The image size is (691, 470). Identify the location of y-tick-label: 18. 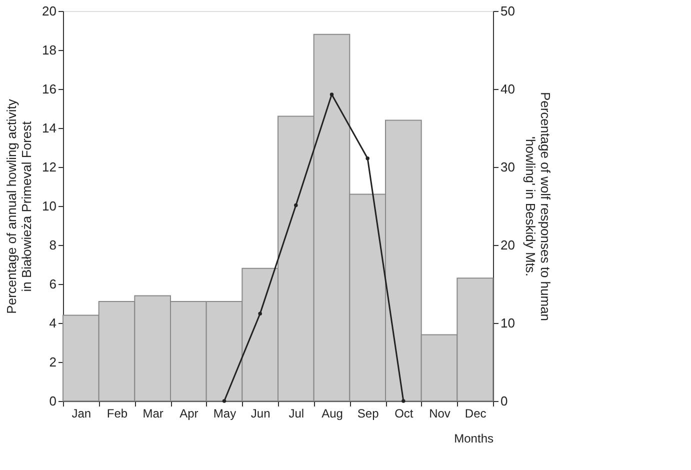
(49, 50).